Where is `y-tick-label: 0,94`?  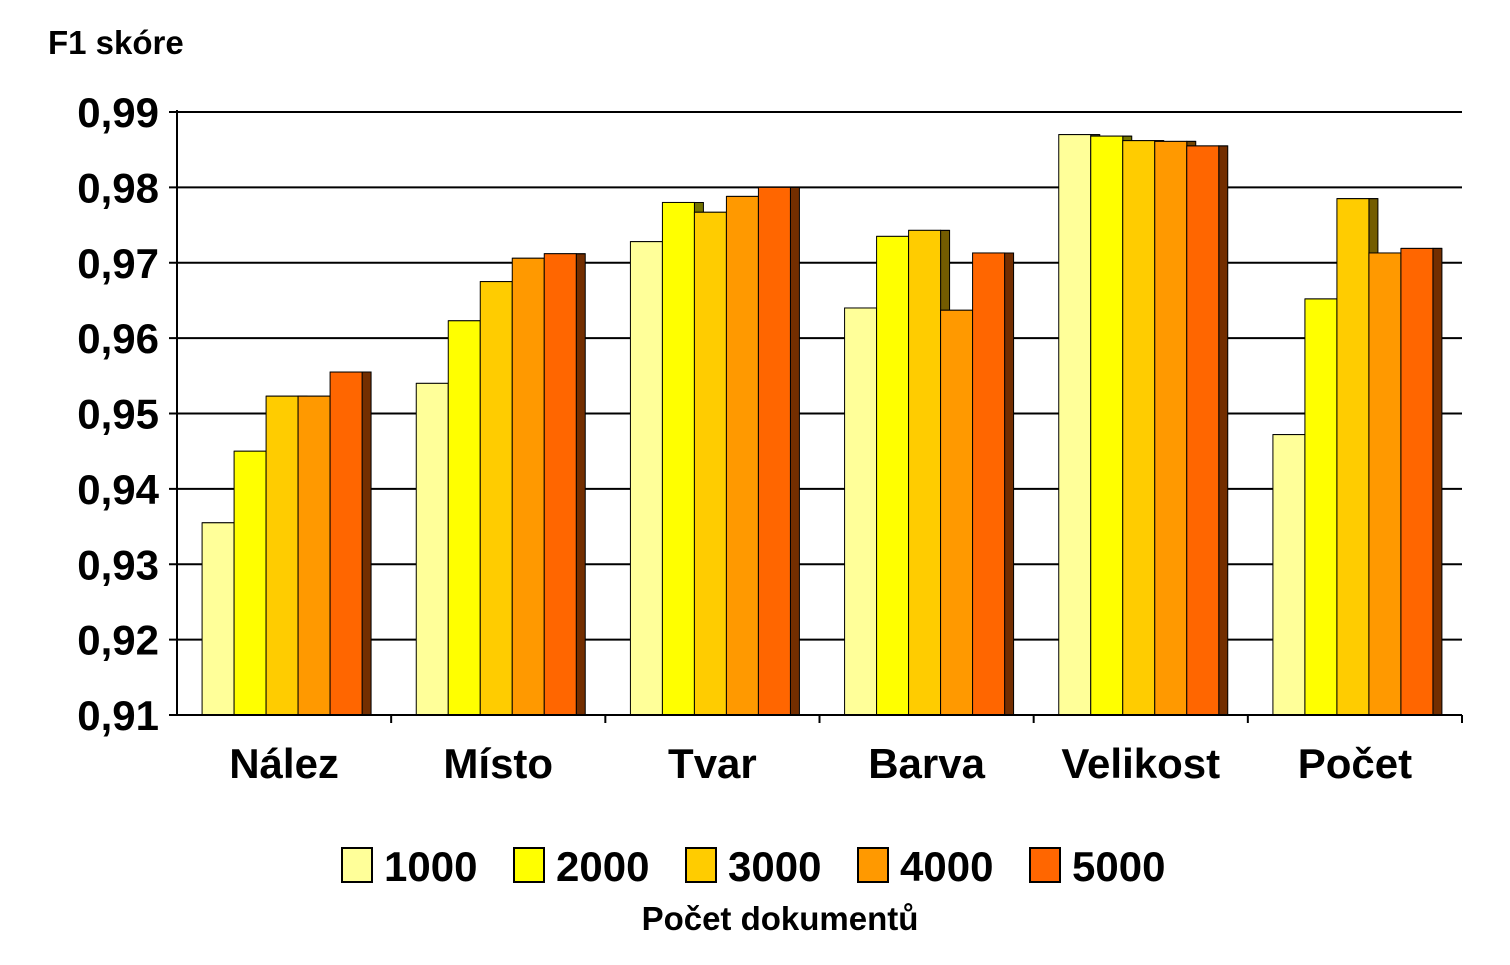 y-tick-label: 0,94 is located at coordinates (118, 489).